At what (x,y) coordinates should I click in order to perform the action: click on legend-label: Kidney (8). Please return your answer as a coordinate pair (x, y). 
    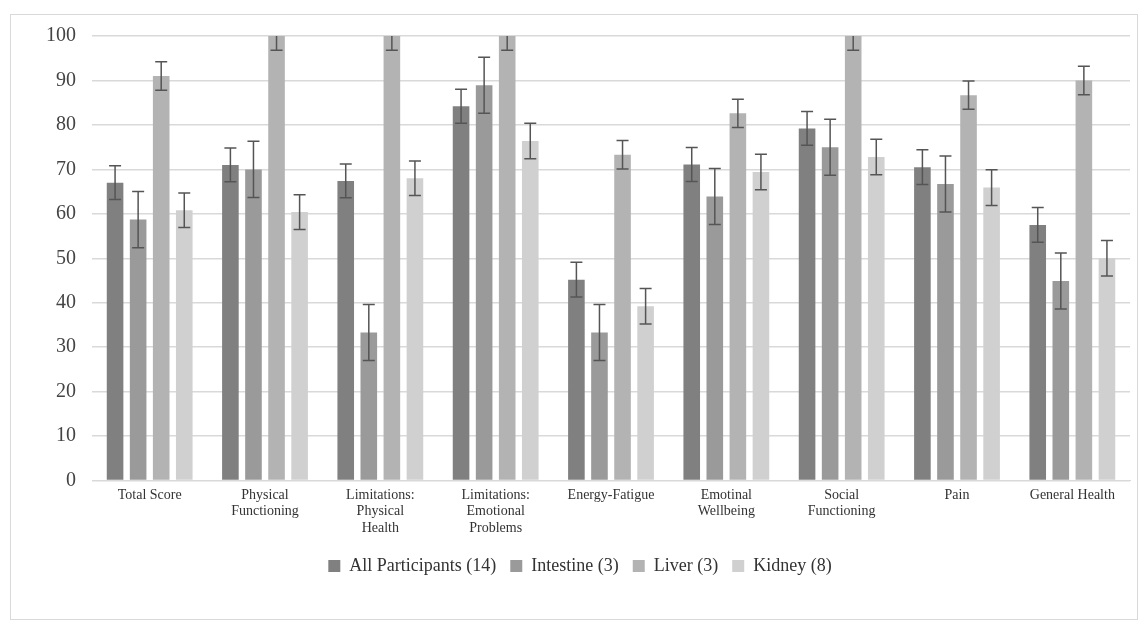
    Looking at the image, I should click on (792, 565).